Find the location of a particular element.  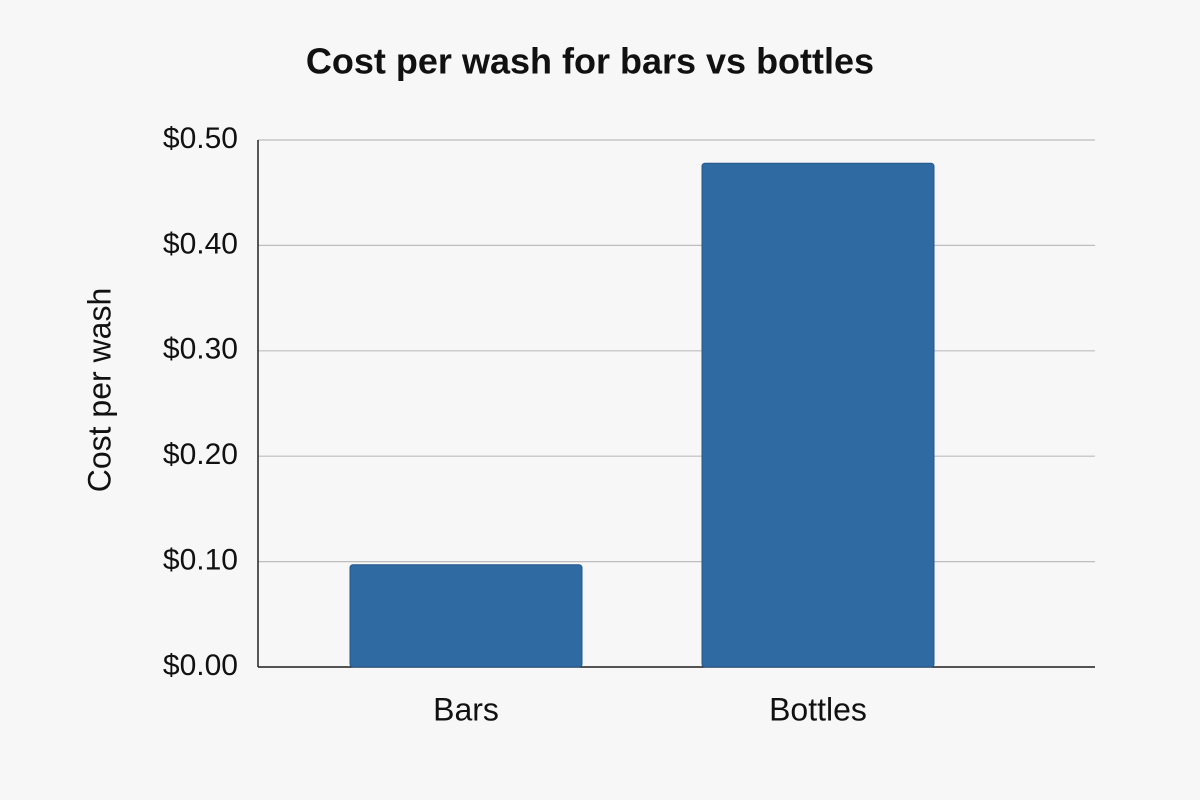

y-tick-label: $0.50 is located at coordinates (200, 138).